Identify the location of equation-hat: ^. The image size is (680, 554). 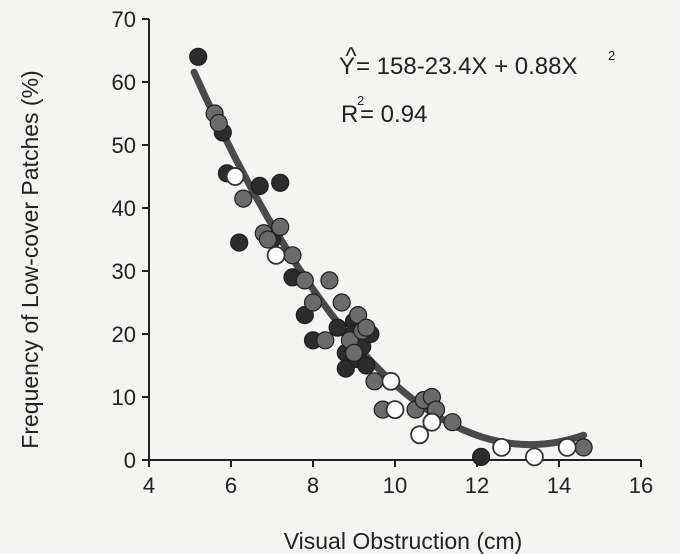
(351, 56).